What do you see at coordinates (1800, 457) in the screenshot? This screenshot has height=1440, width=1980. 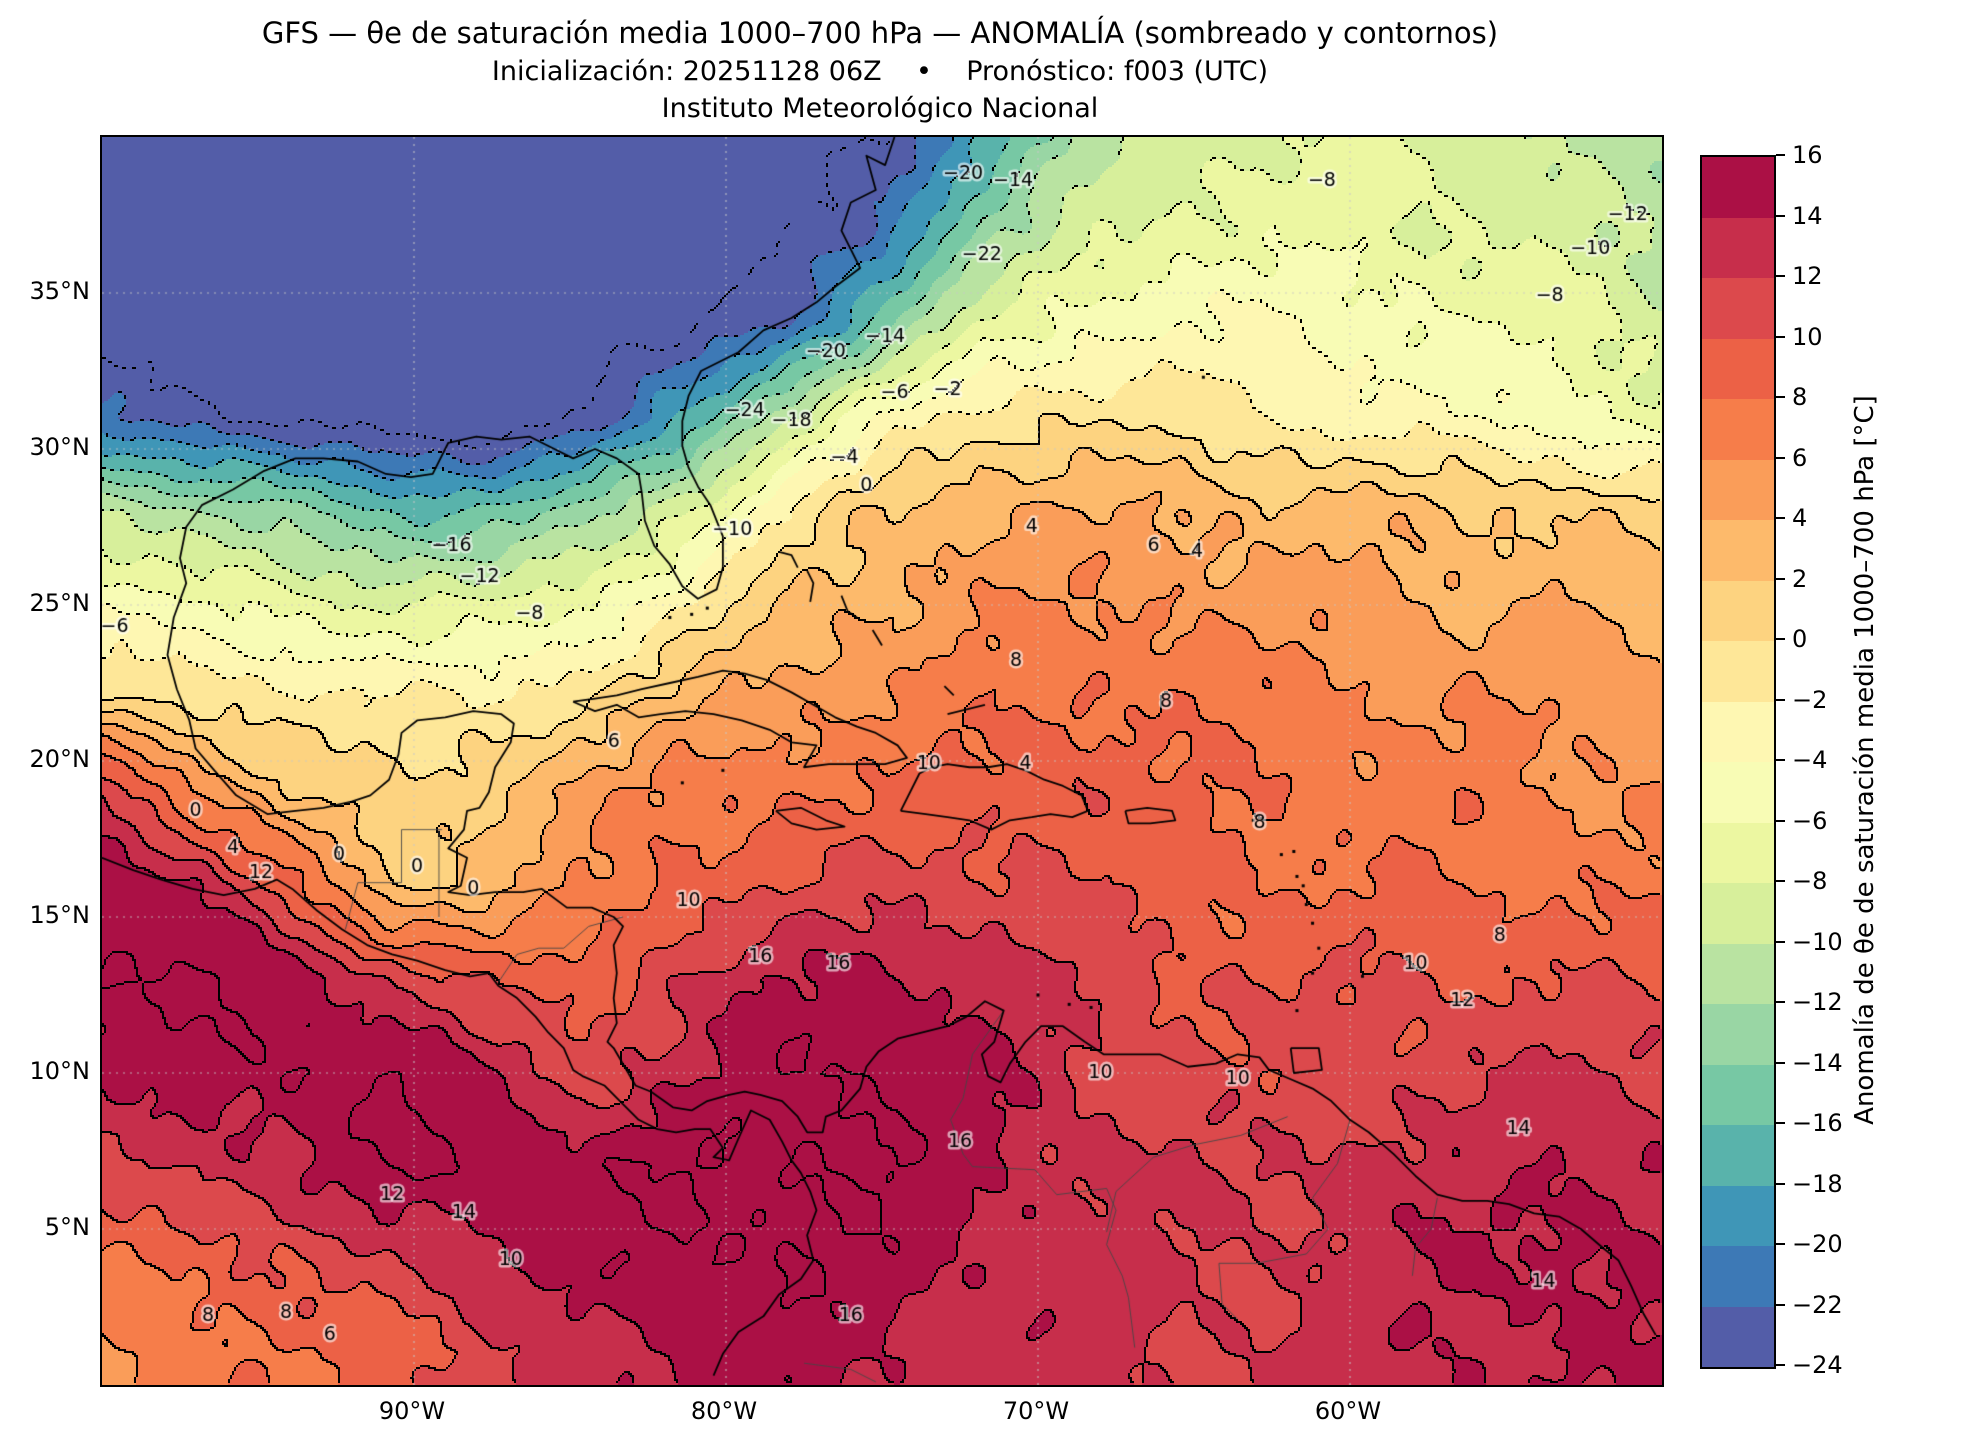 I see `colorbar-tick-label: 6` at bounding box center [1800, 457].